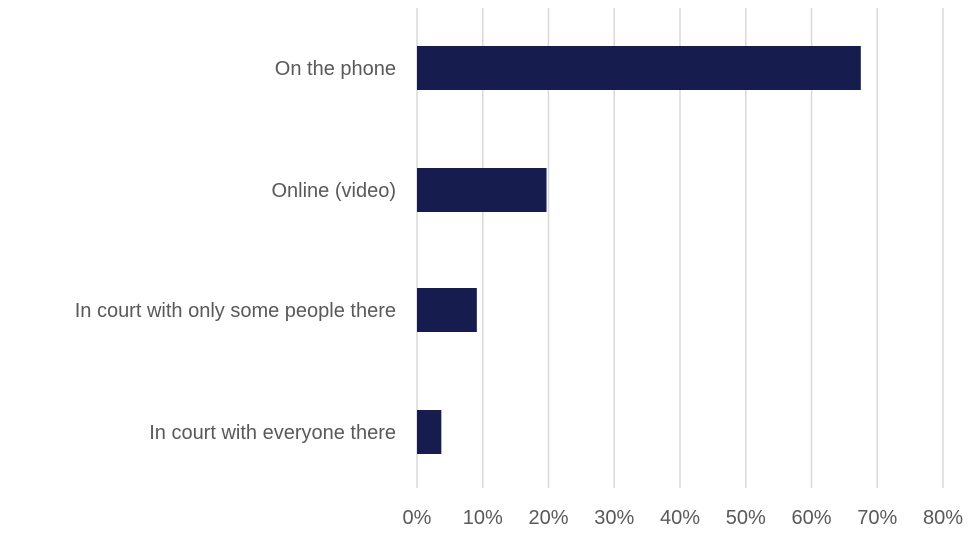  Describe the element at coordinates (333, 191) in the screenshot. I see `category-label: Online (video)` at that location.